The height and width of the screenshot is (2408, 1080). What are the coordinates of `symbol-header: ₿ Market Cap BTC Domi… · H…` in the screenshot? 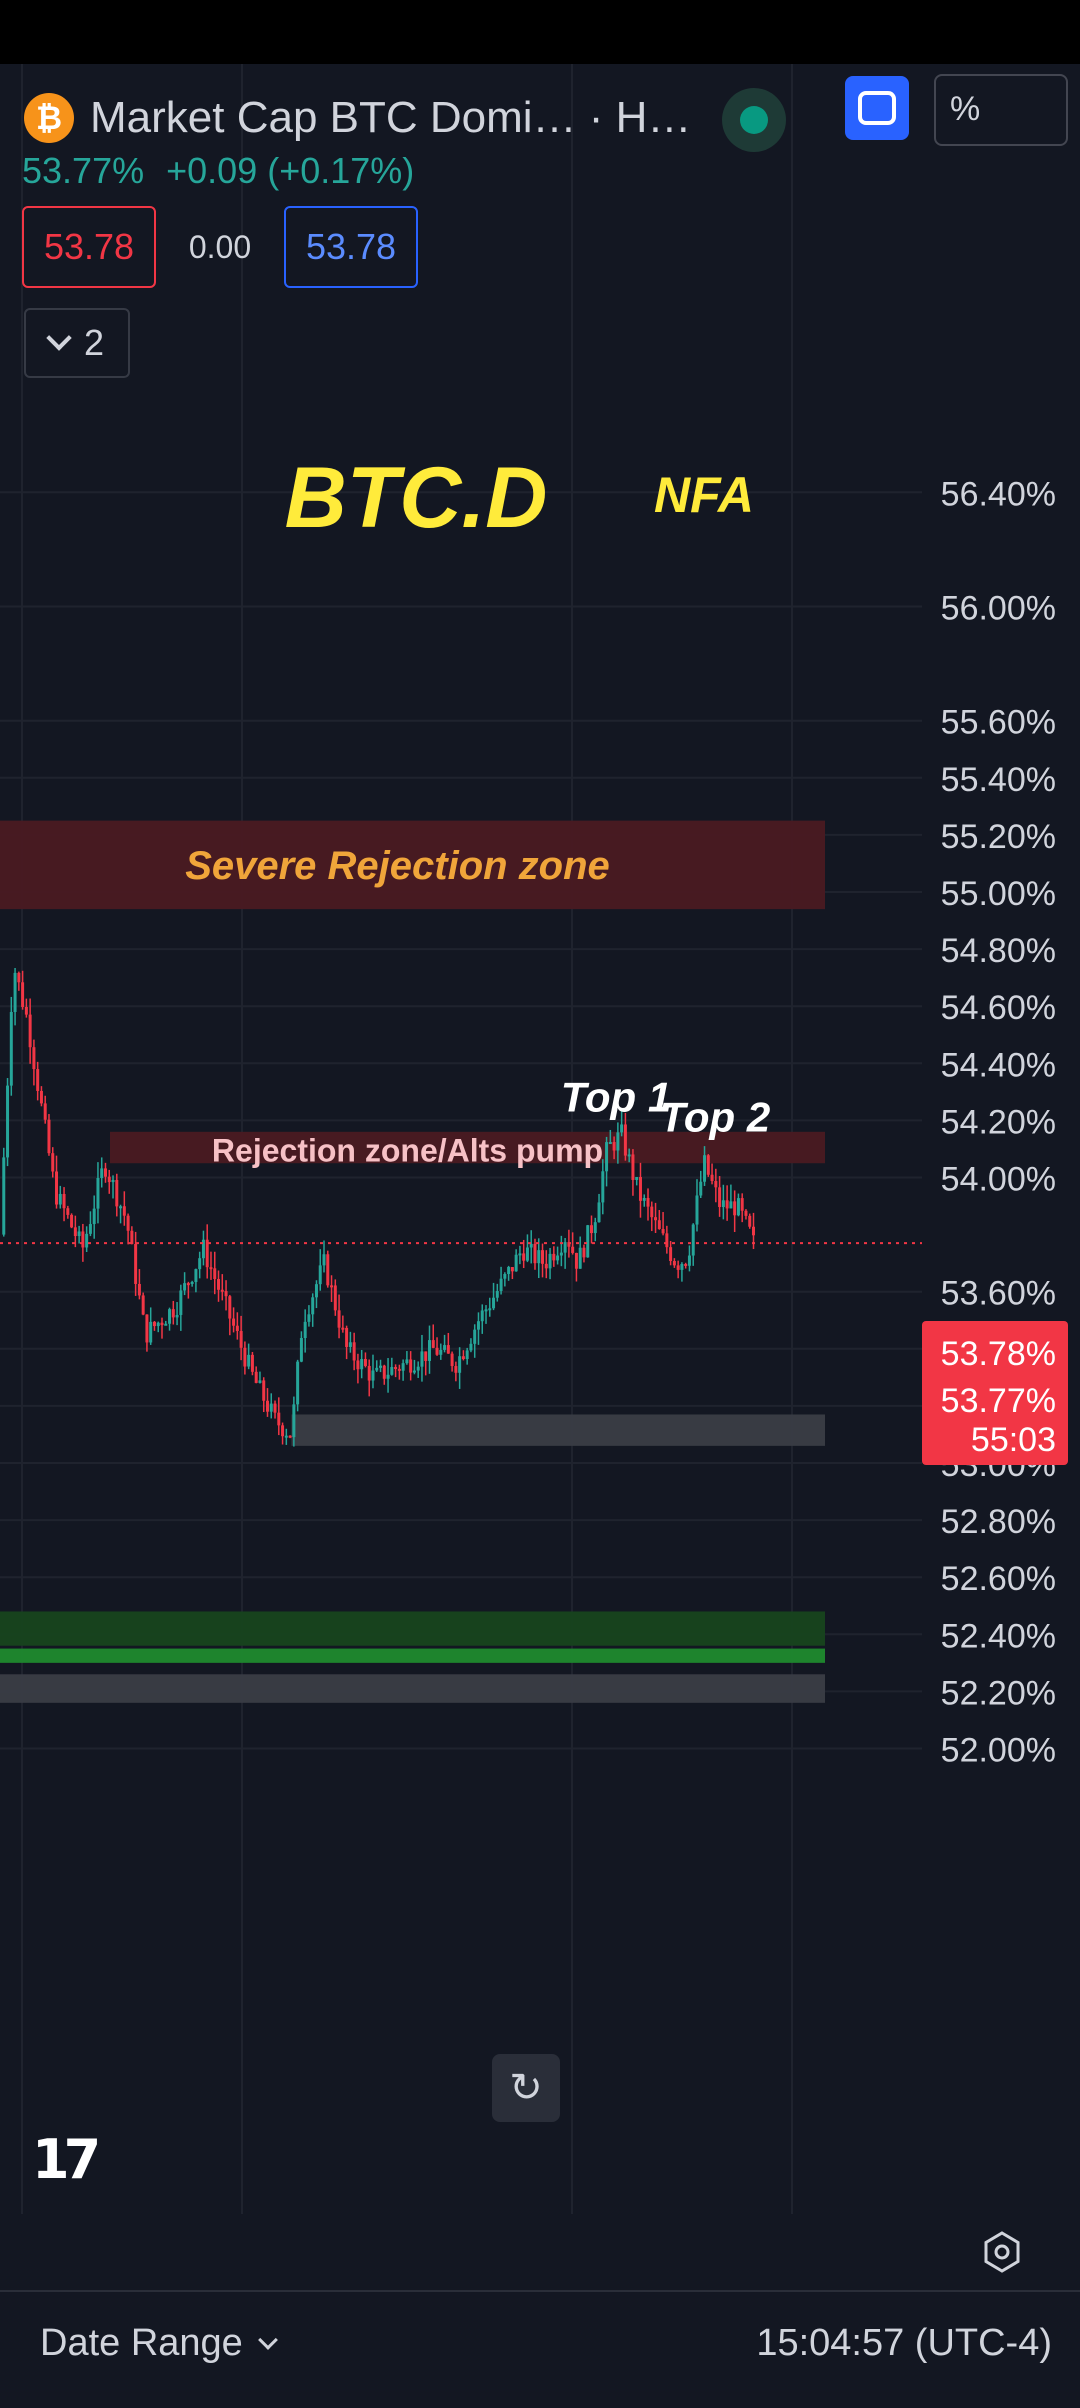 It's located at (357, 118).